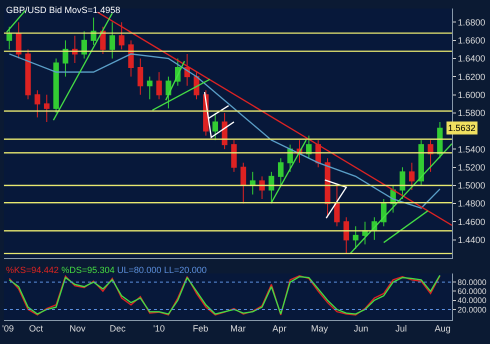  I want to click on y-tick-label: 1.6000, so click(472, 95).